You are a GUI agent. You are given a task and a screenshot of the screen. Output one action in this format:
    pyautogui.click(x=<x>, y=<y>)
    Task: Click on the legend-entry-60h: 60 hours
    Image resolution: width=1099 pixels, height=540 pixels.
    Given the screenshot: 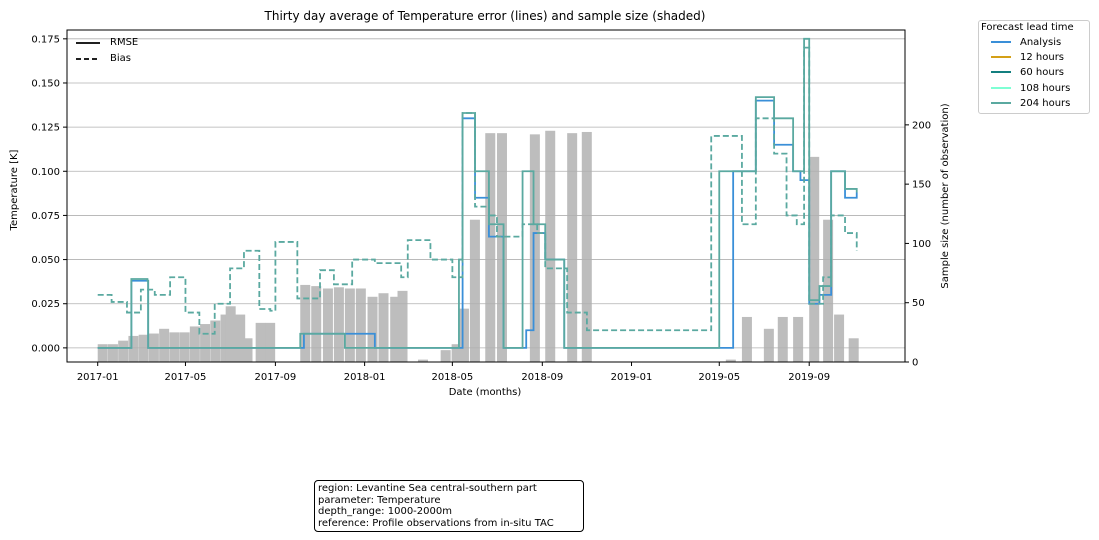 What is the action you would take?
    pyautogui.click(x=1027, y=72)
    